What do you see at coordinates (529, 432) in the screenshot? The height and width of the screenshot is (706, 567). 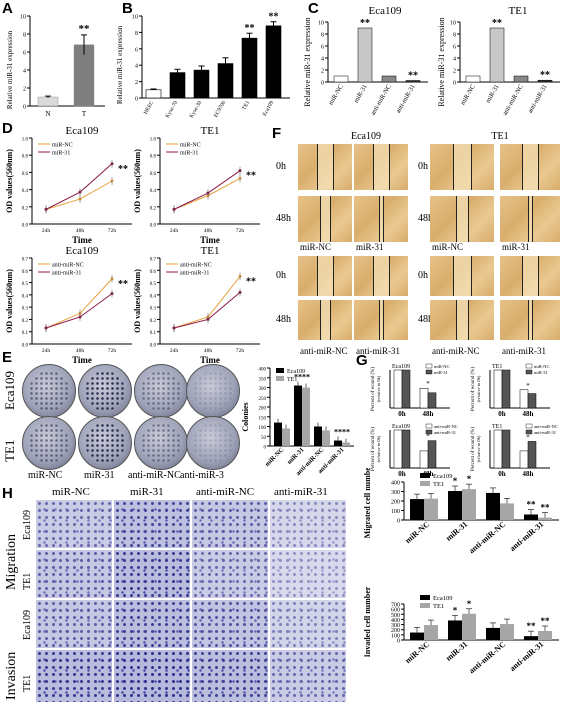 I see `panel-g-legend-swatch` at bounding box center [529, 432].